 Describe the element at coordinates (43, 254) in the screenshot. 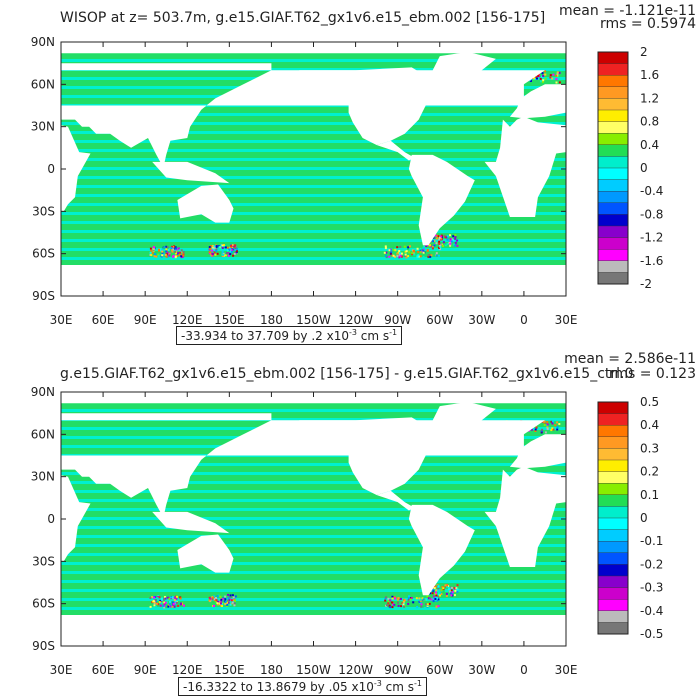

I see `y-tick-label: 60S` at that location.